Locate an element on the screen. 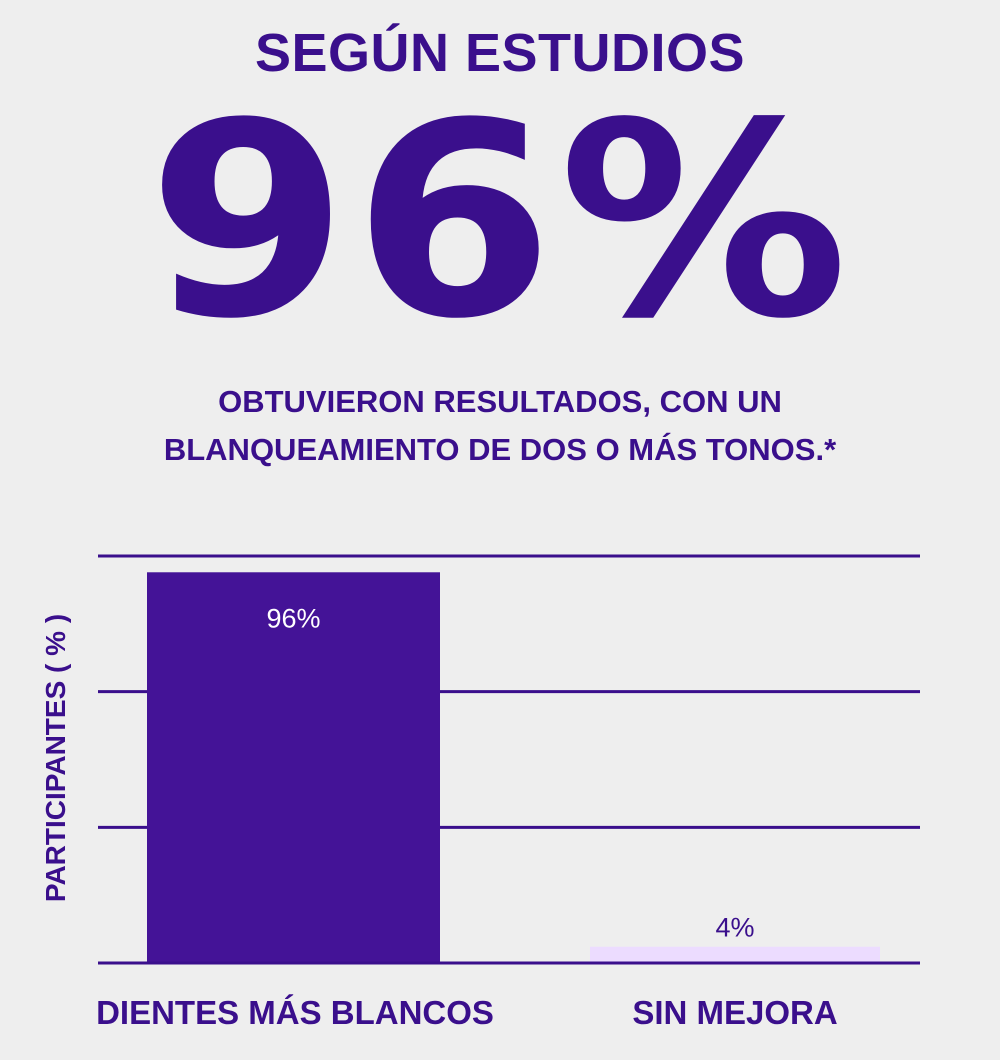  heading: SEGÚN ESTUDIOS is located at coordinates (500, 53).